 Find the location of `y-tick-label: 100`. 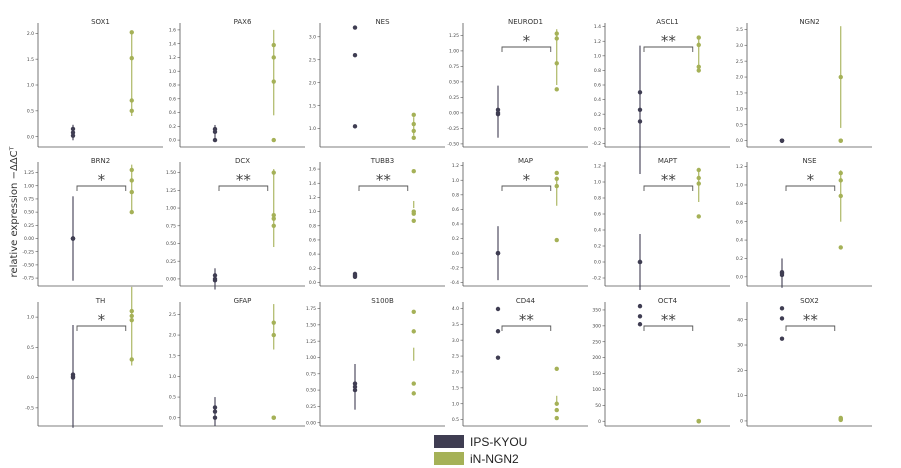

y-tick-label: 100 is located at coordinates (596, 390).